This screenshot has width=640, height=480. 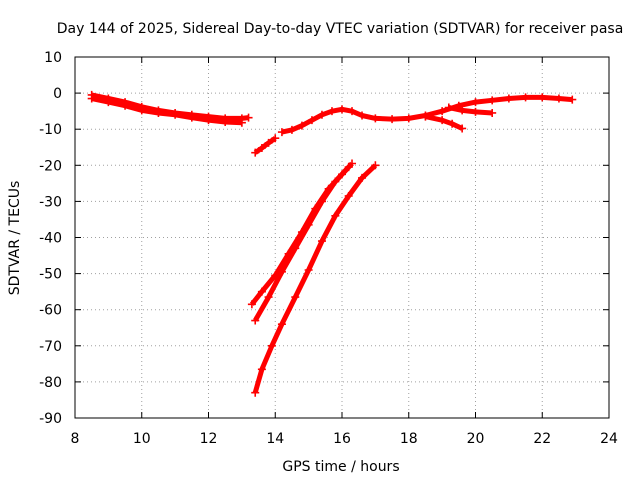 I want to click on y-tick-label: 10, so click(x=53, y=58).